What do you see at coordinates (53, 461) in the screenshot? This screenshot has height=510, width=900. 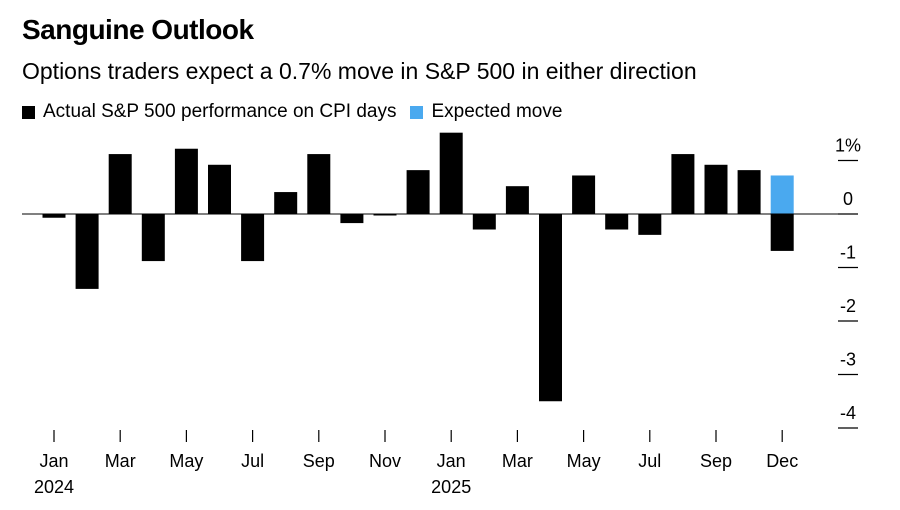 I see `x-tick-label-0: Jan` at bounding box center [53, 461].